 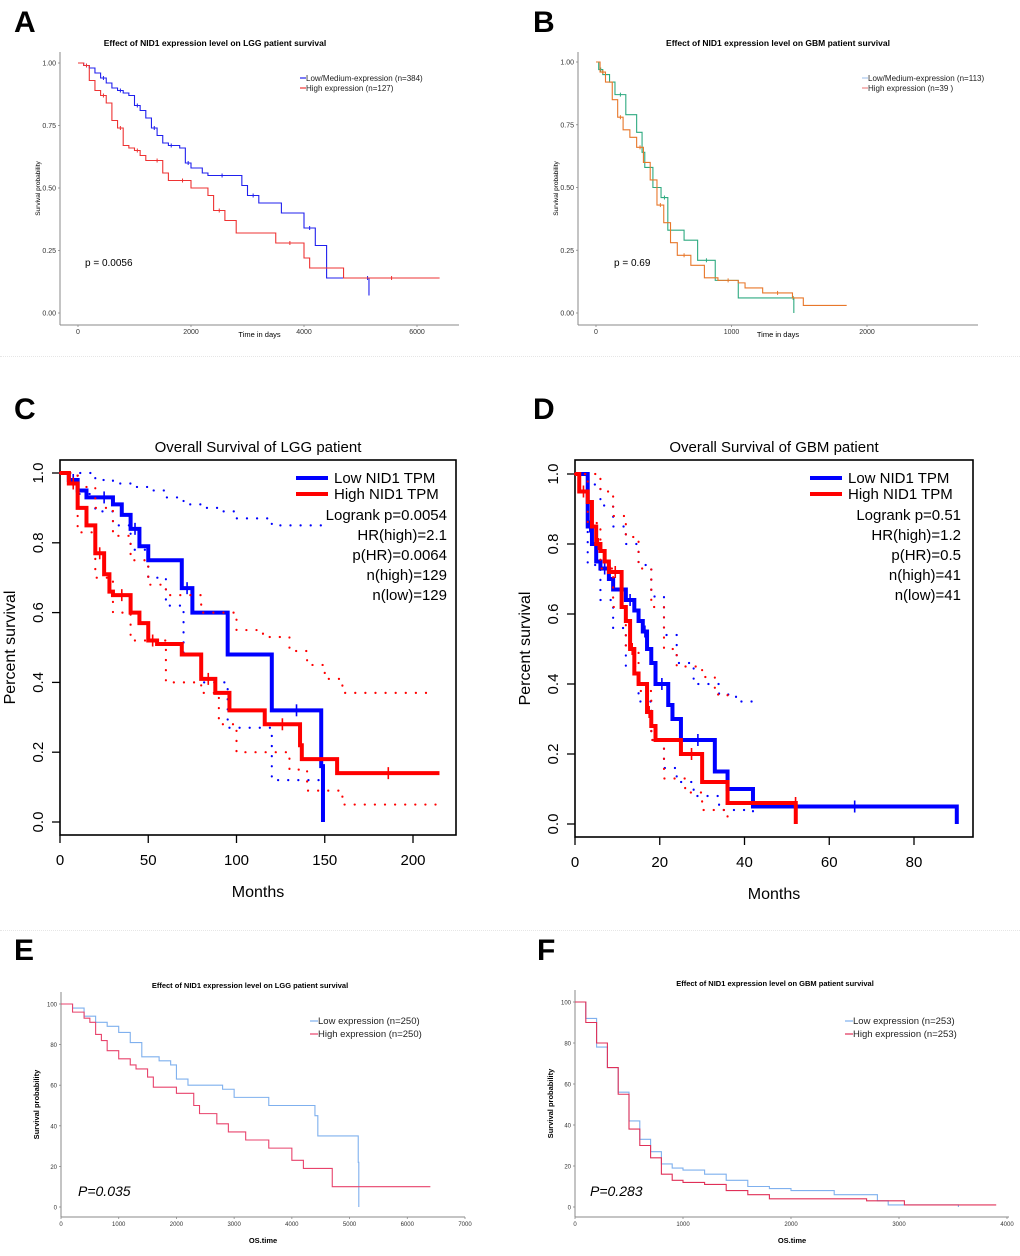 I want to click on stat-line: n(high)=129, so click(x=407, y=575).